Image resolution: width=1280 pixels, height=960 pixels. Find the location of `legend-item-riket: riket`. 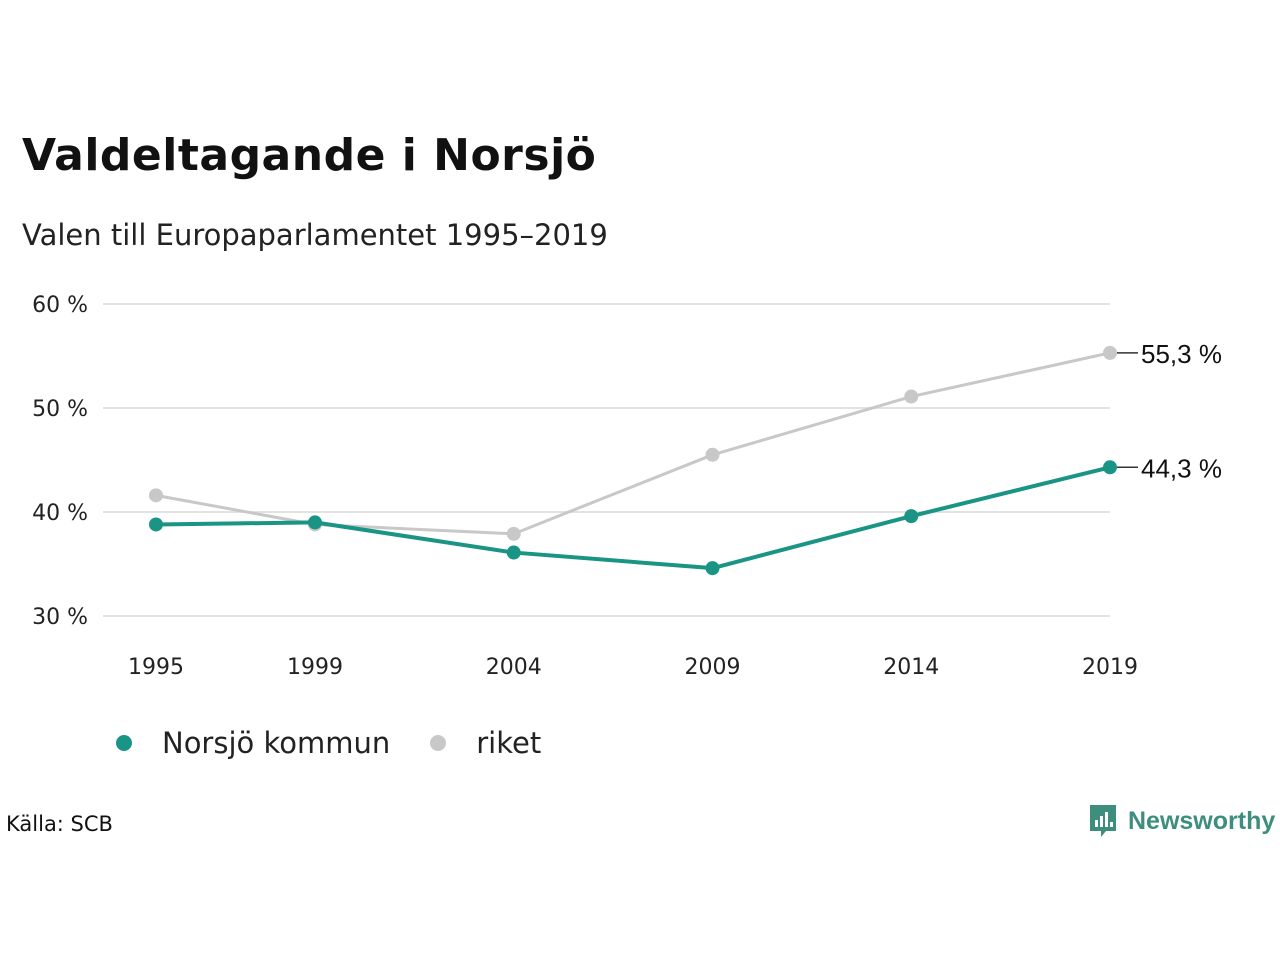

legend-item-riket: riket is located at coordinates (485, 743).